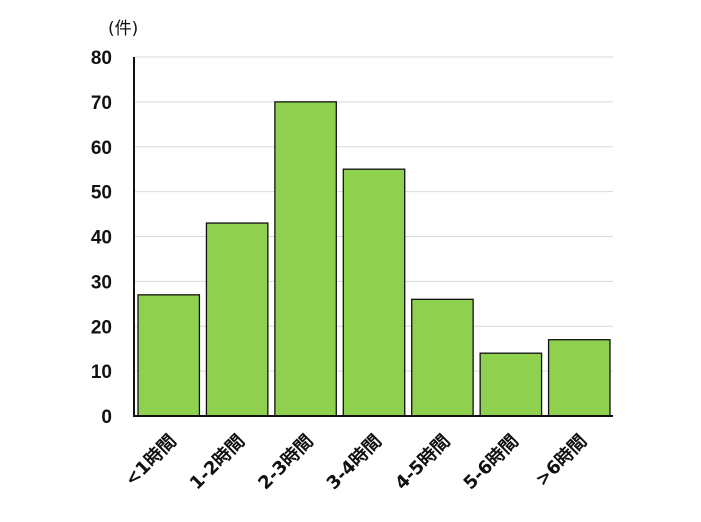 This screenshot has width=701, height=522. I want to click on x-tick-label: 5-6時間, so click(491, 462).